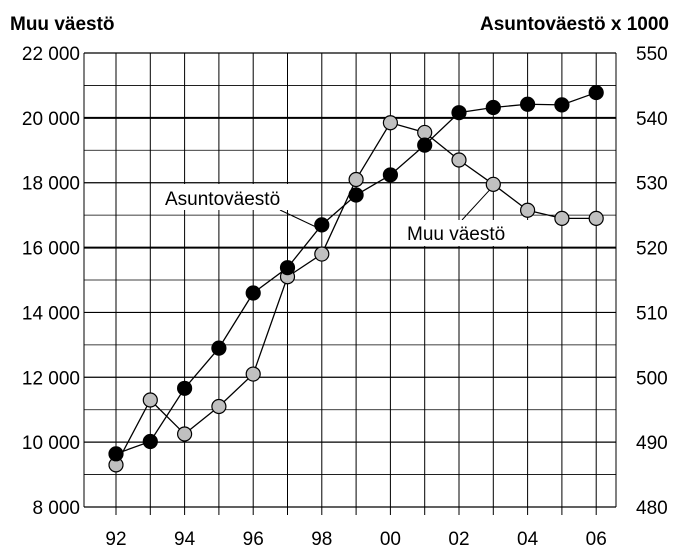 The image size is (676, 549). Describe the element at coordinates (574, 24) in the screenshot. I see `right-axis-title: Asuntoväestö x 1000` at that location.